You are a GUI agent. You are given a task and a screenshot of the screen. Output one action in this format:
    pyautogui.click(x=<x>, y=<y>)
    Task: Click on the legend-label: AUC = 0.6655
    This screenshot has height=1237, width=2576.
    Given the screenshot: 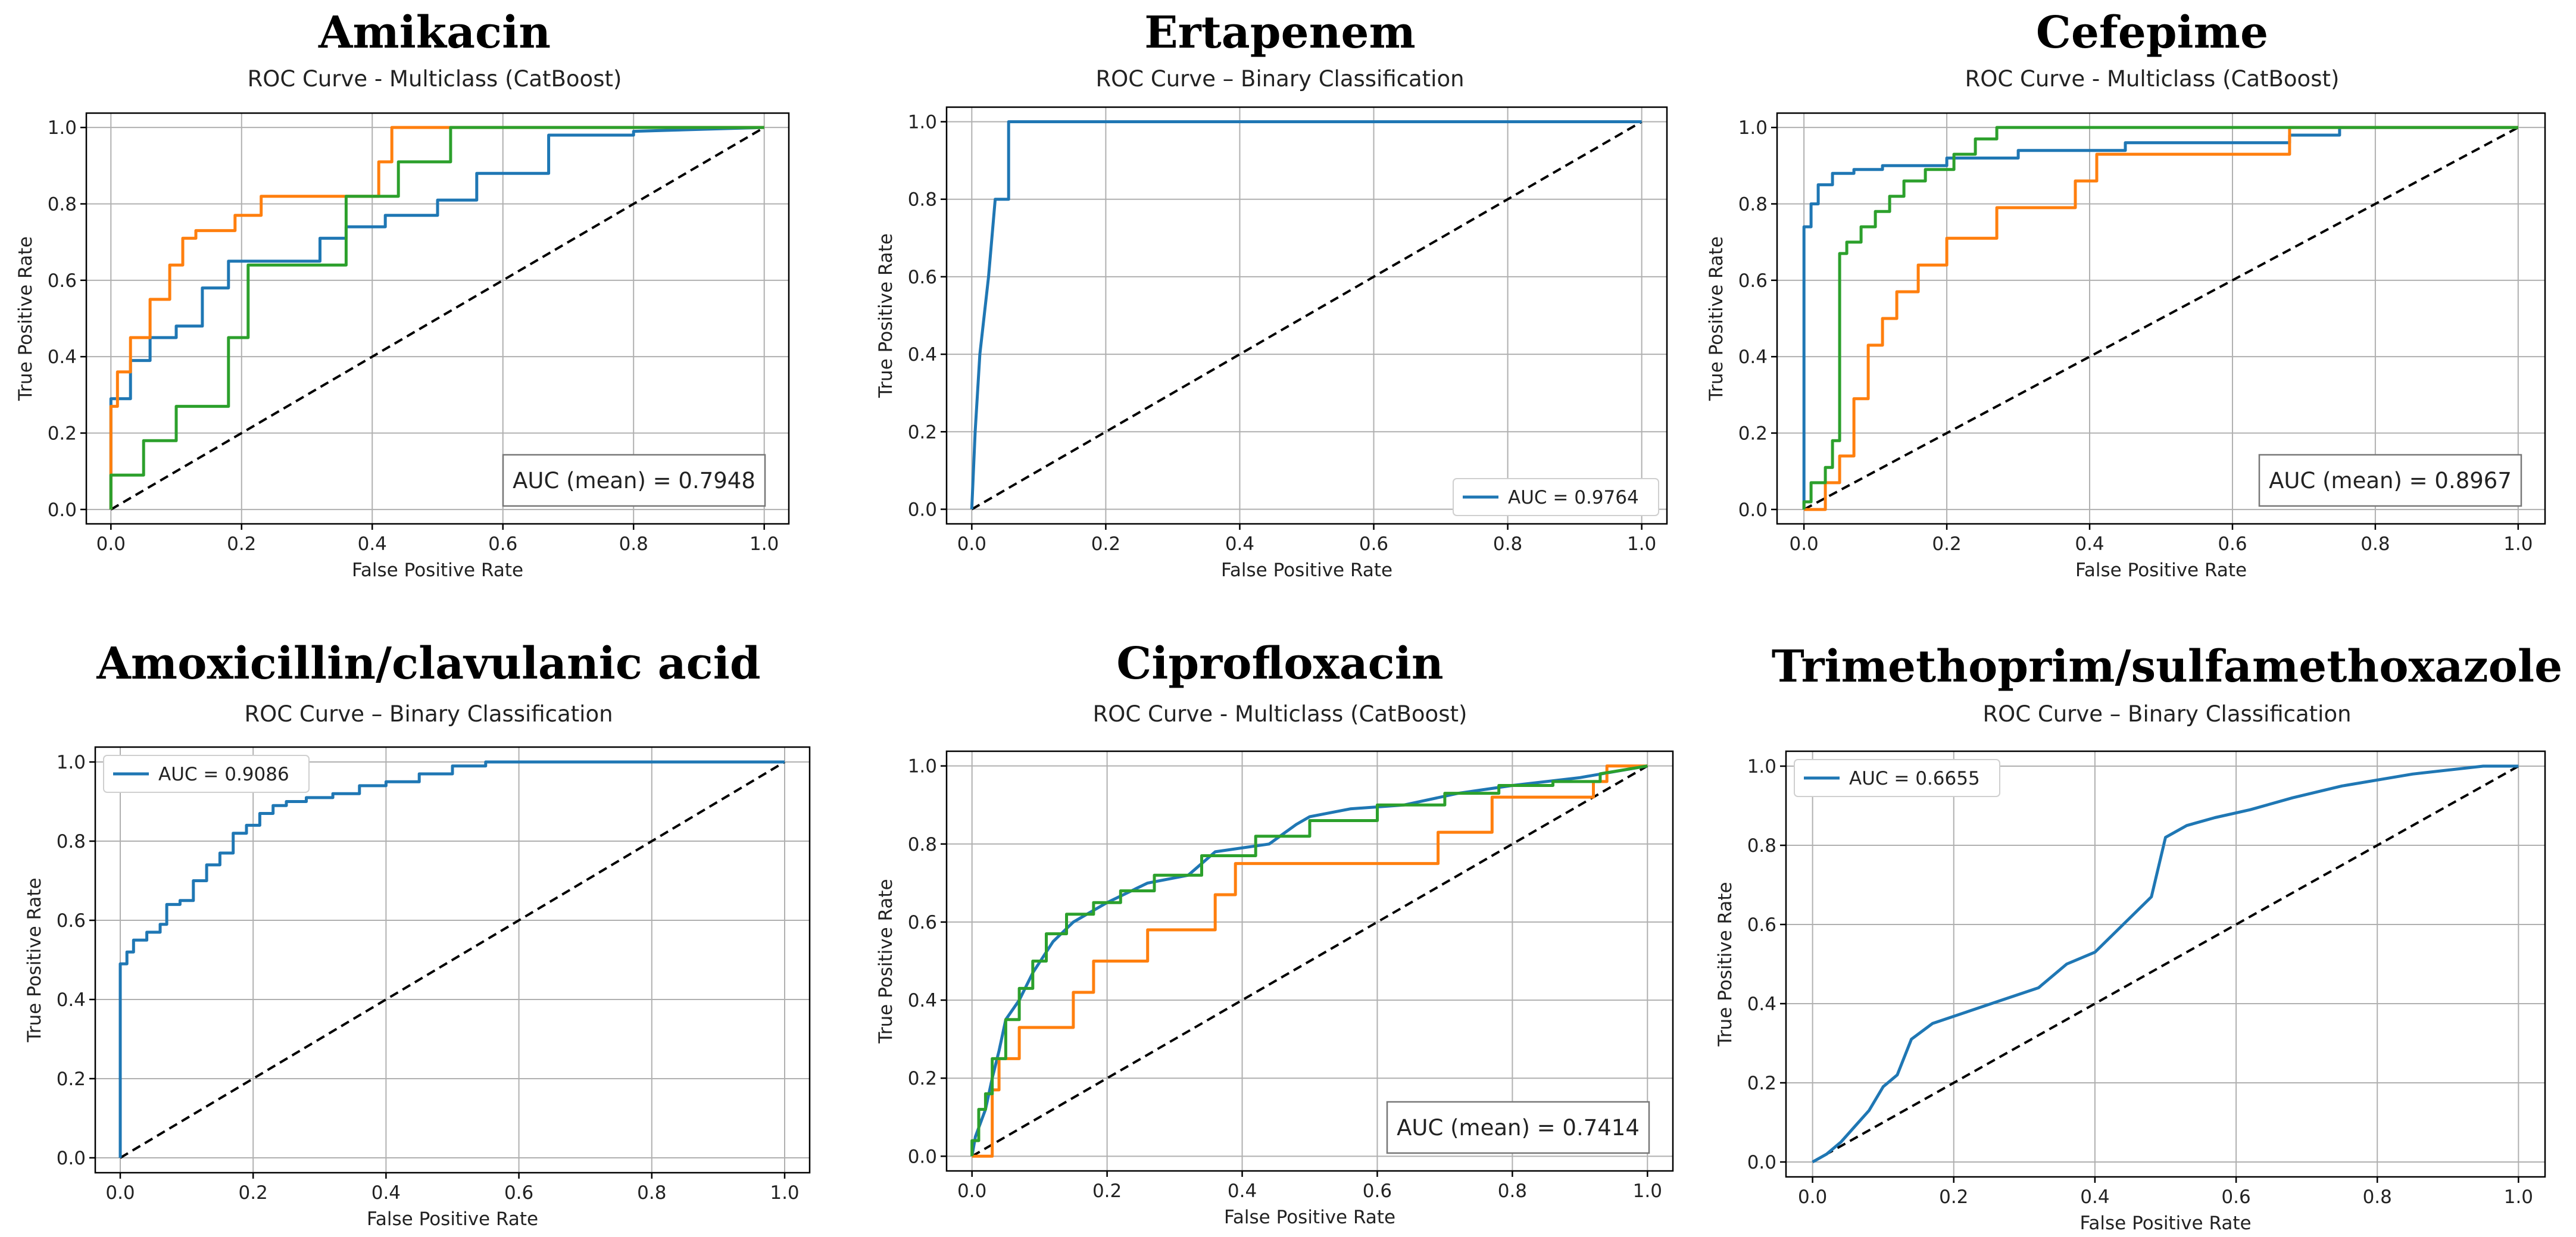 What is the action you would take?
    pyautogui.click(x=1914, y=778)
    